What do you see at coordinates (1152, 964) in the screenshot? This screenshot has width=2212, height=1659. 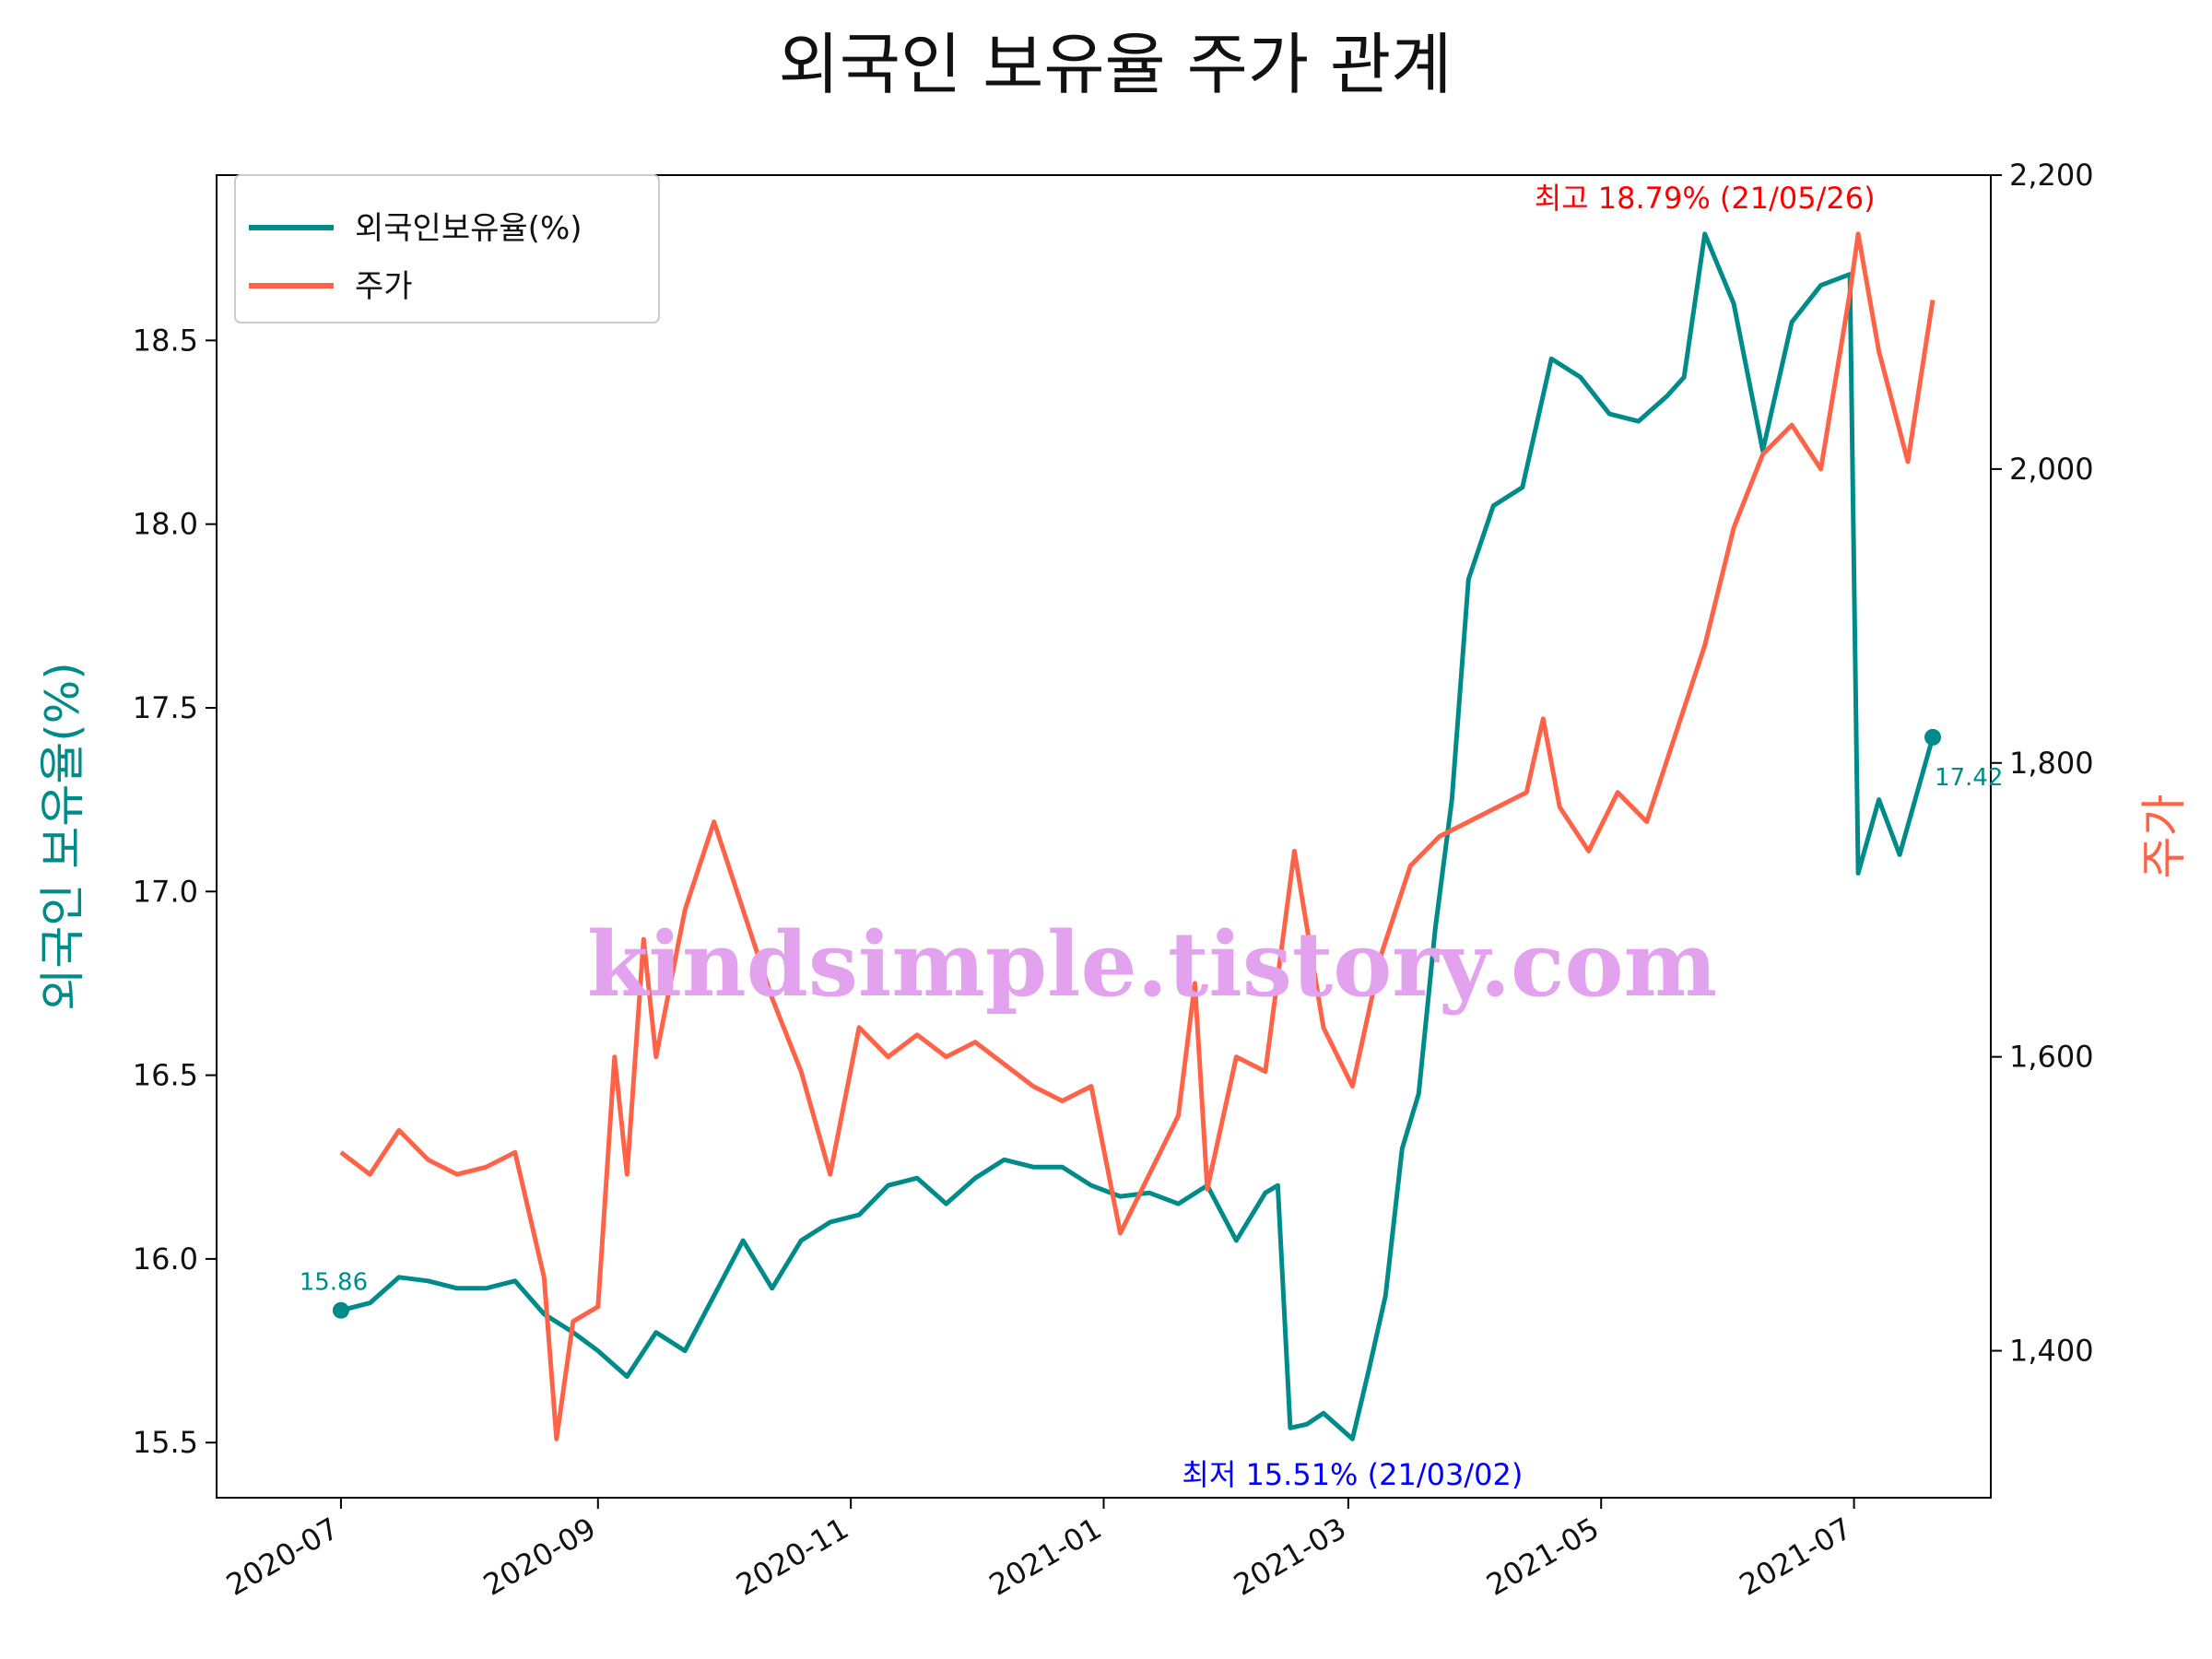 I see `watermark-text: kindsimple.tistory.com` at bounding box center [1152, 964].